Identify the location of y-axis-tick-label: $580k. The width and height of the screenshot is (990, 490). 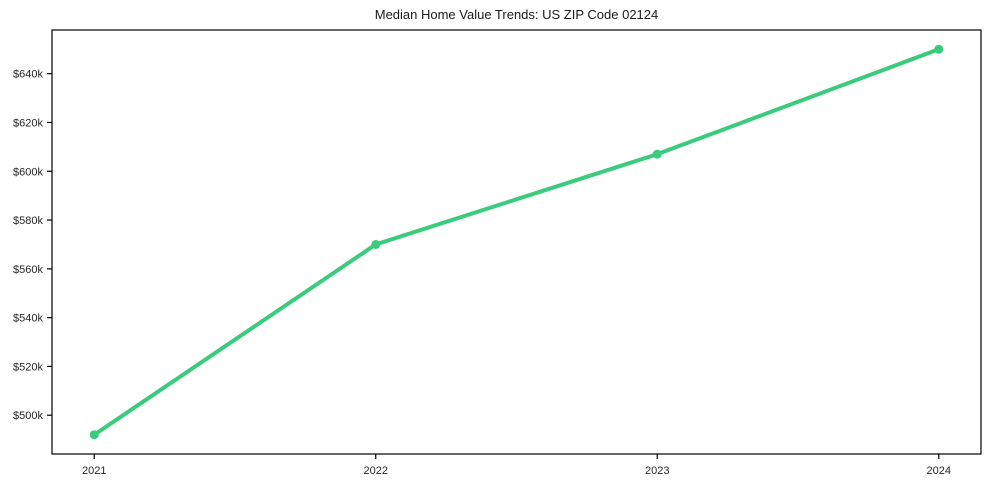
(28, 221).